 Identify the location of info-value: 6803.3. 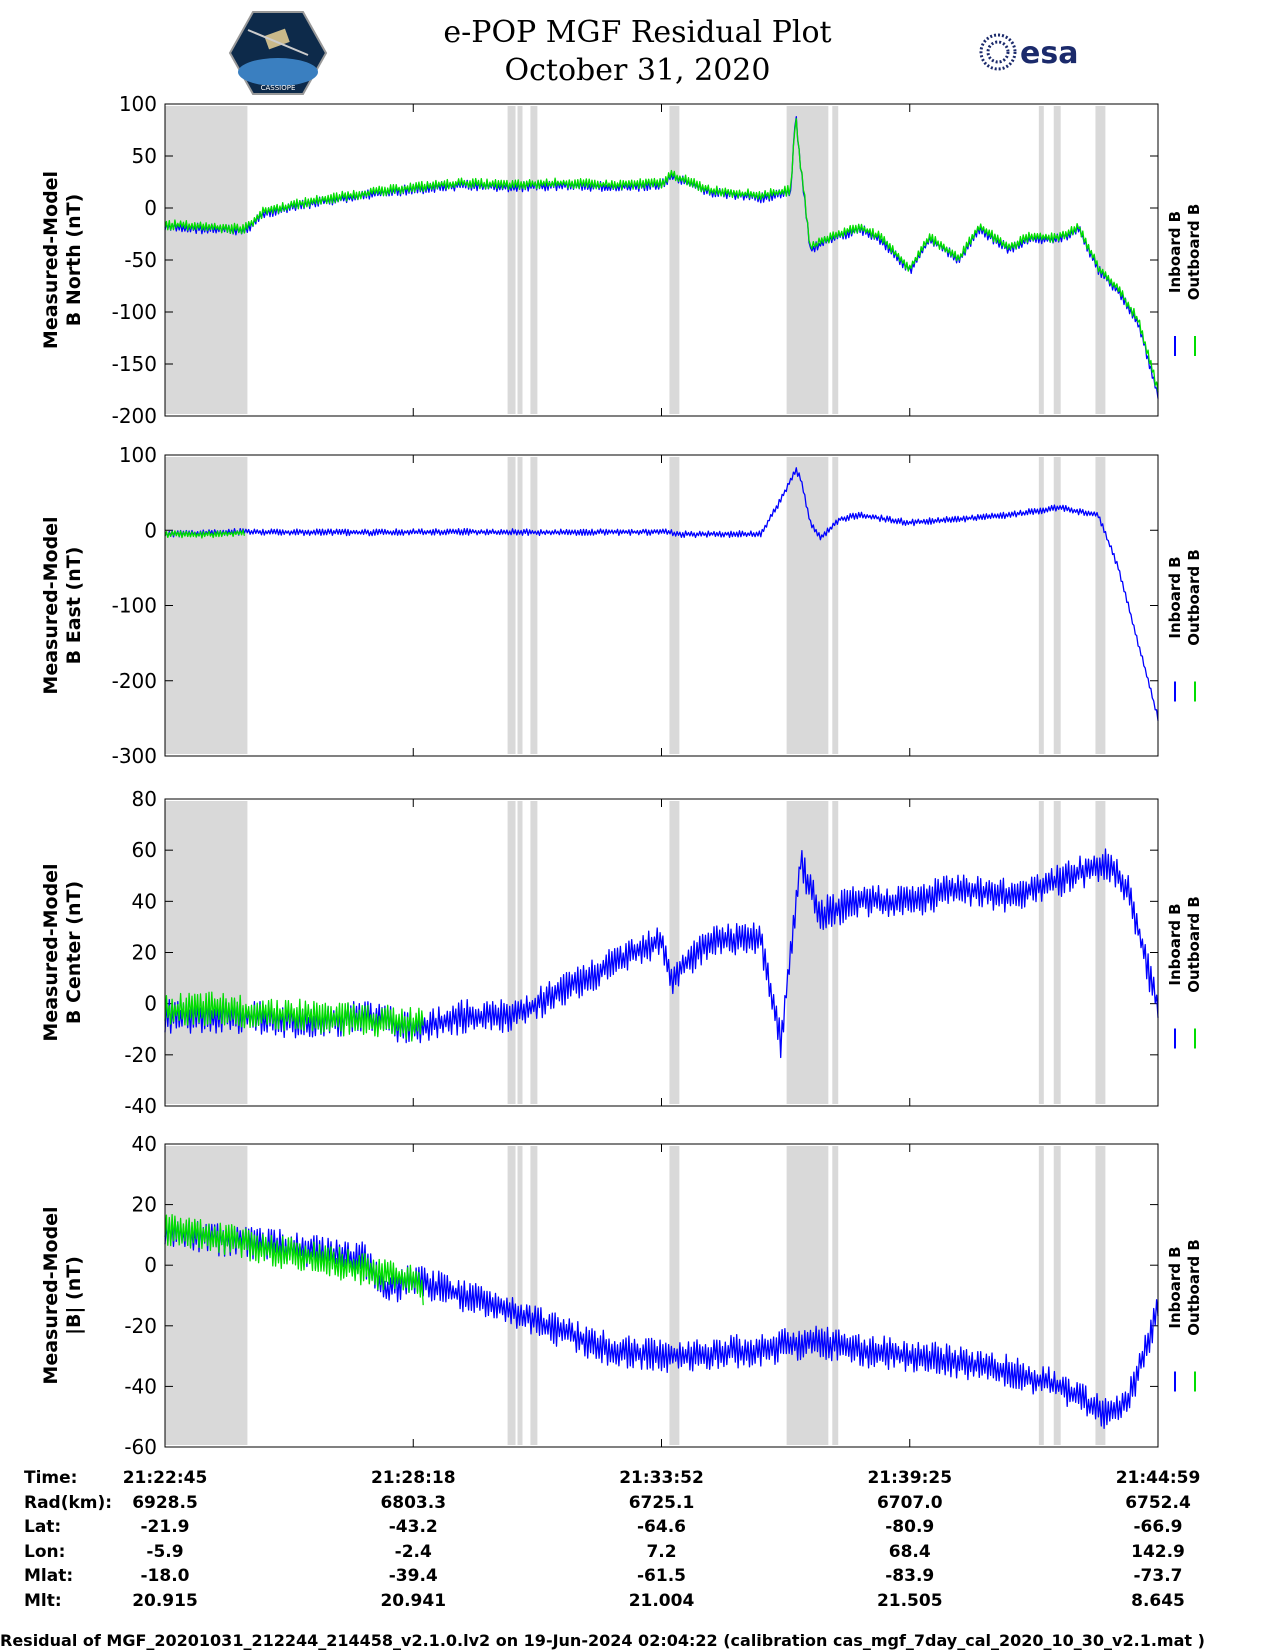
(413, 1502).